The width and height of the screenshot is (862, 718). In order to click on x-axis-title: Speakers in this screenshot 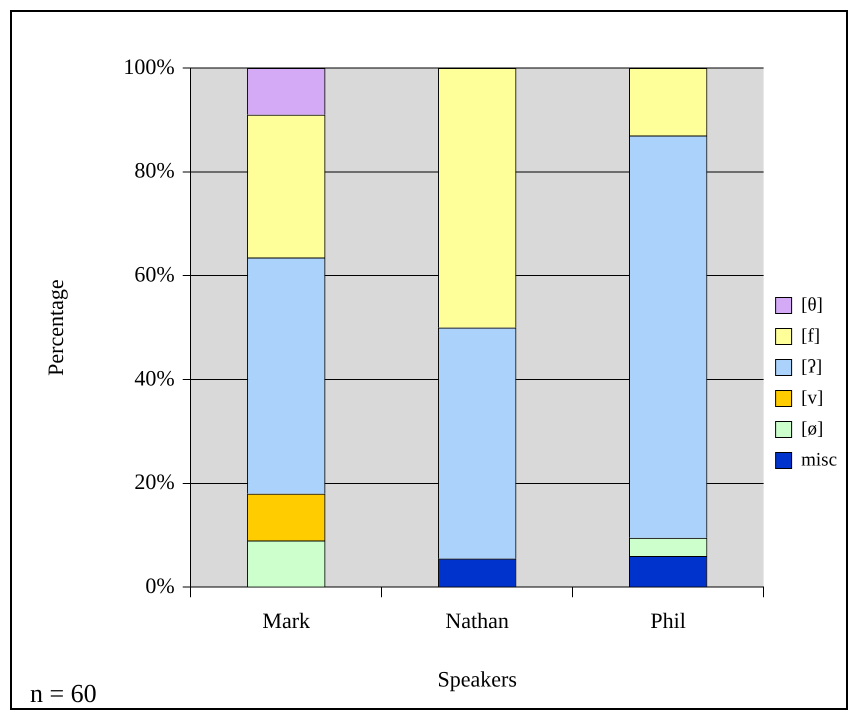, I will do `click(477, 679)`.